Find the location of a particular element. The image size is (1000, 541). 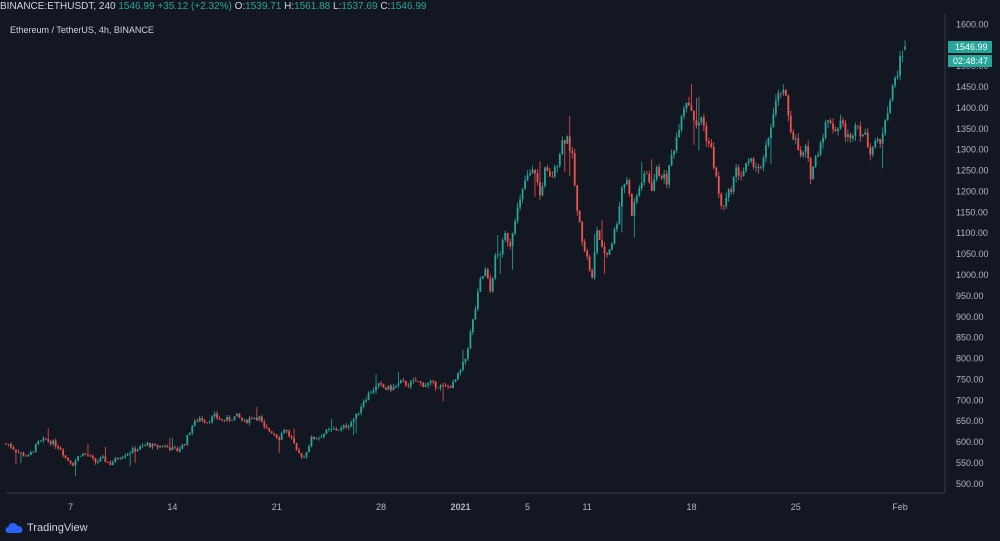

footer-bar is located at coordinates (500, 529).